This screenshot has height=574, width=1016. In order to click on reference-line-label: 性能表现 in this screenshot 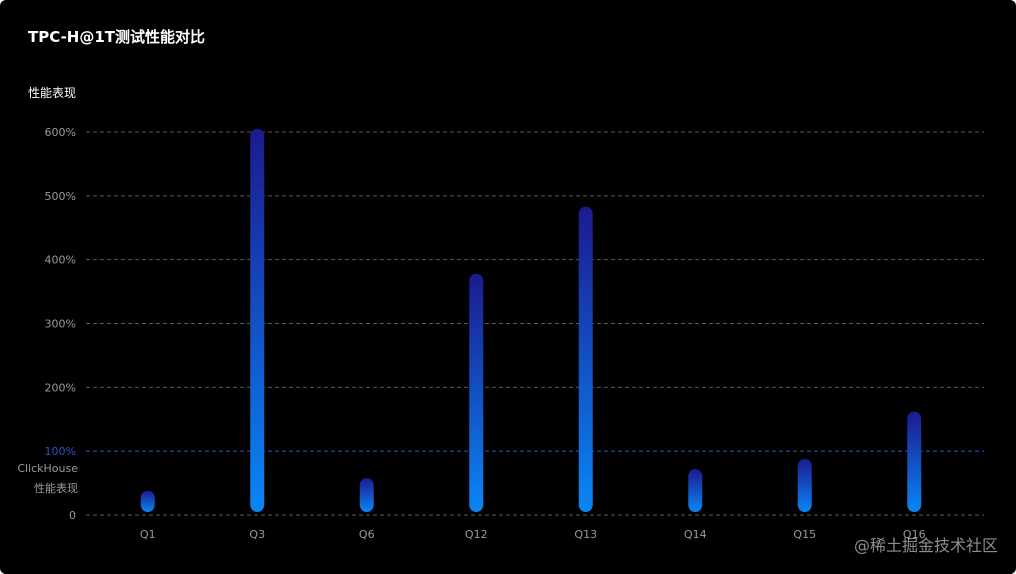, I will do `click(56, 488)`.